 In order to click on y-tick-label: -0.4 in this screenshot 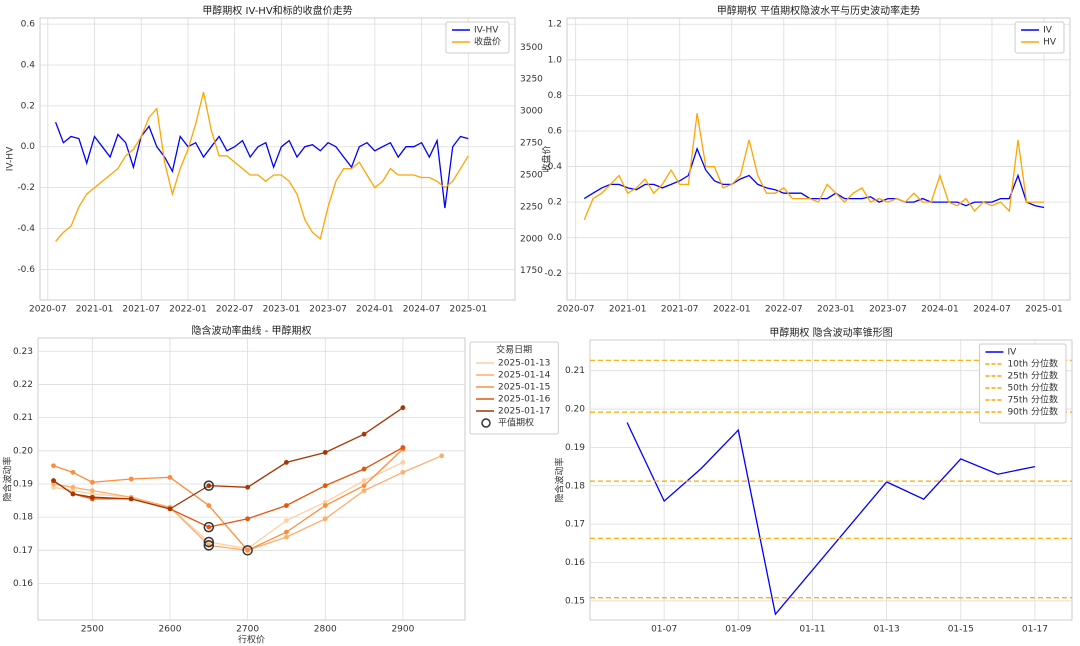, I will do `click(26, 229)`.